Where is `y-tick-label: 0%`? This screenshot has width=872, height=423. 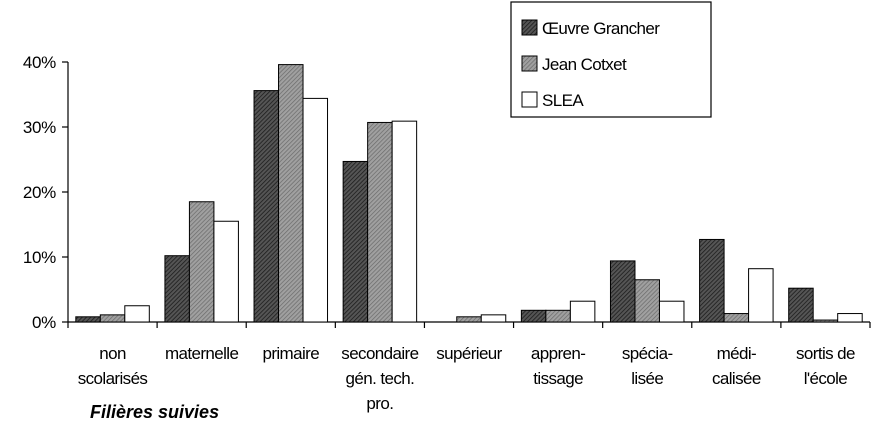
y-tick-label: 0% is located at coordinates (44, 322).